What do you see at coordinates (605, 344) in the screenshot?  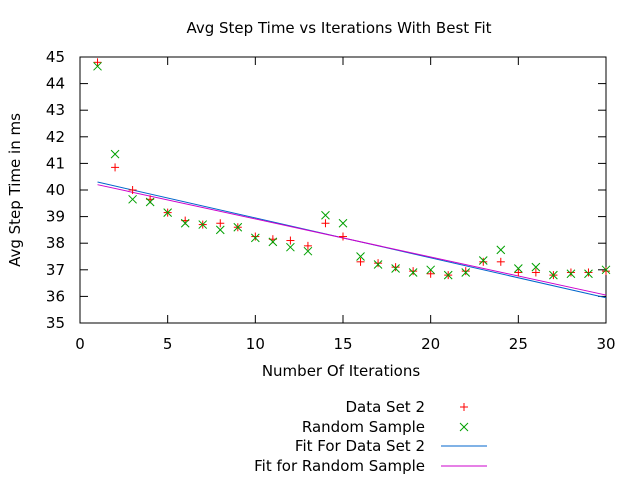 I see `x-tick-label: 30` at bounding box center [605, 344].